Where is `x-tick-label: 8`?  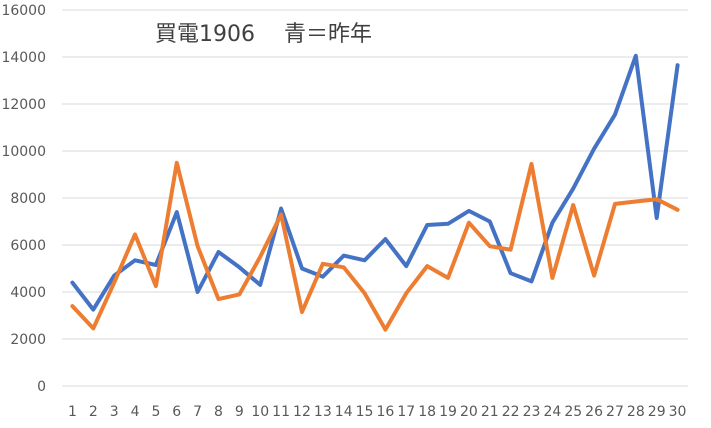
x-tick-label: 8 is located at coordinates (218, 412).